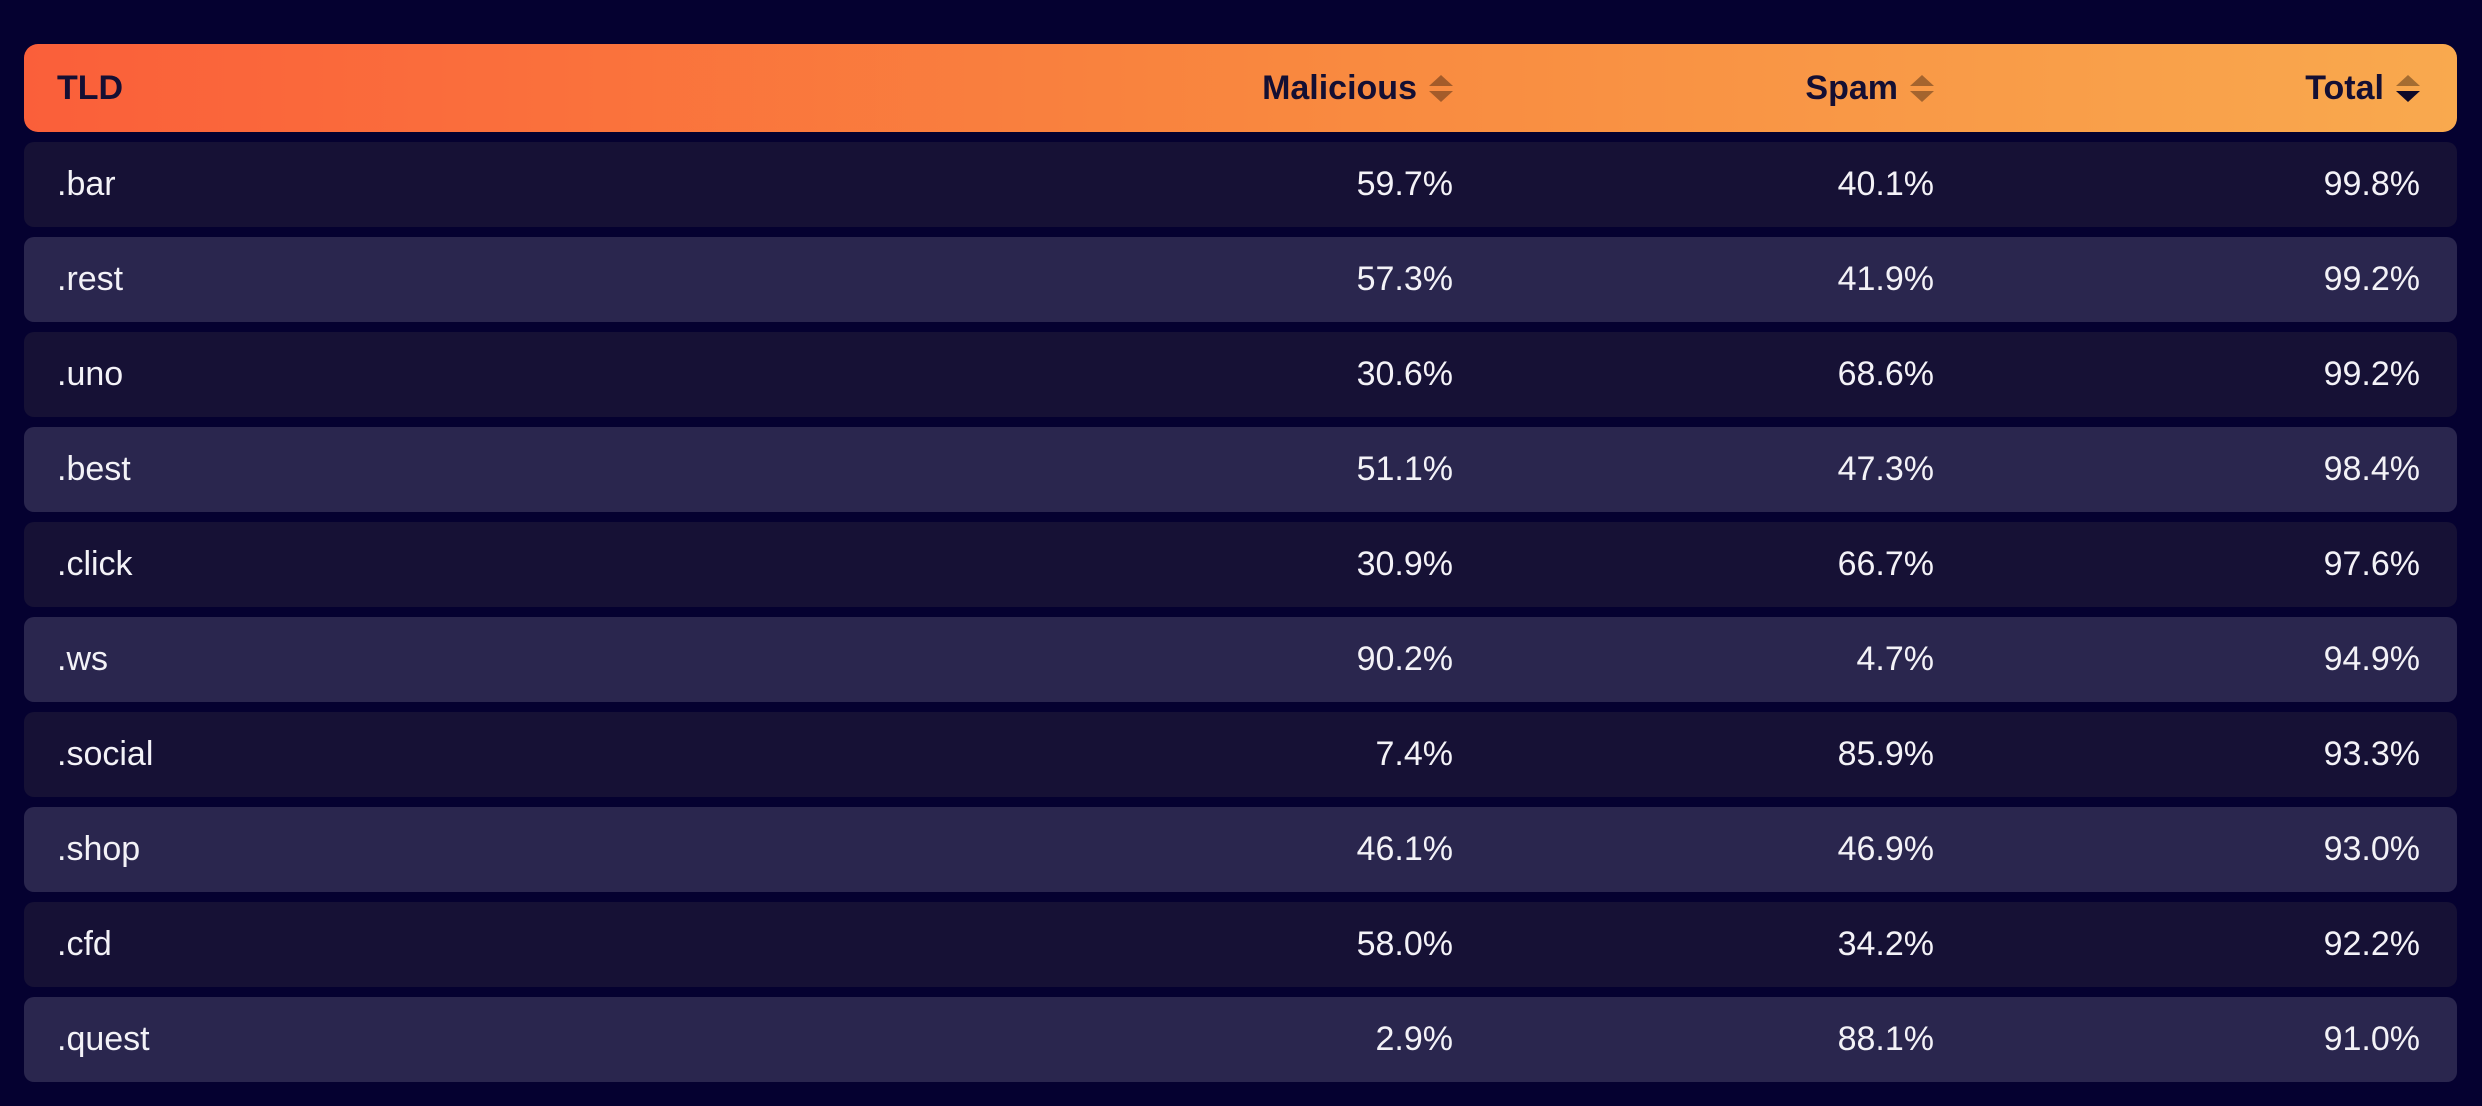 Image resolution: width=2482 pixels, height=1106 pixels. What do you see at coordinates (1404, 469) in the screenshot?
I see `cell-malicious: 51.1%` at bounding box center [1404, 469].